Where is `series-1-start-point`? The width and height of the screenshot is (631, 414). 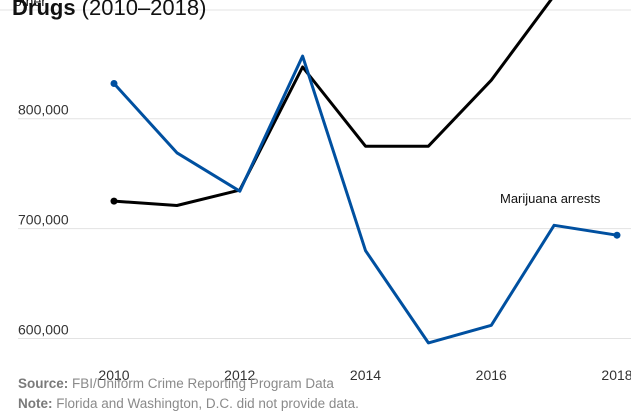 series-1-start-point is located at coordinates (114, 201).